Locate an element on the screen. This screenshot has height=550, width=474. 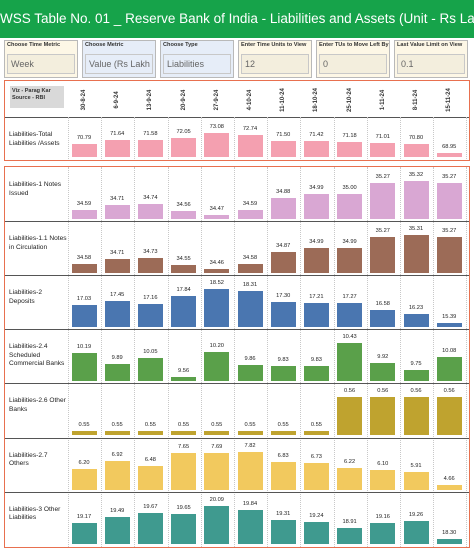
time-metric-value: Week is located at coordinates (41, 64).